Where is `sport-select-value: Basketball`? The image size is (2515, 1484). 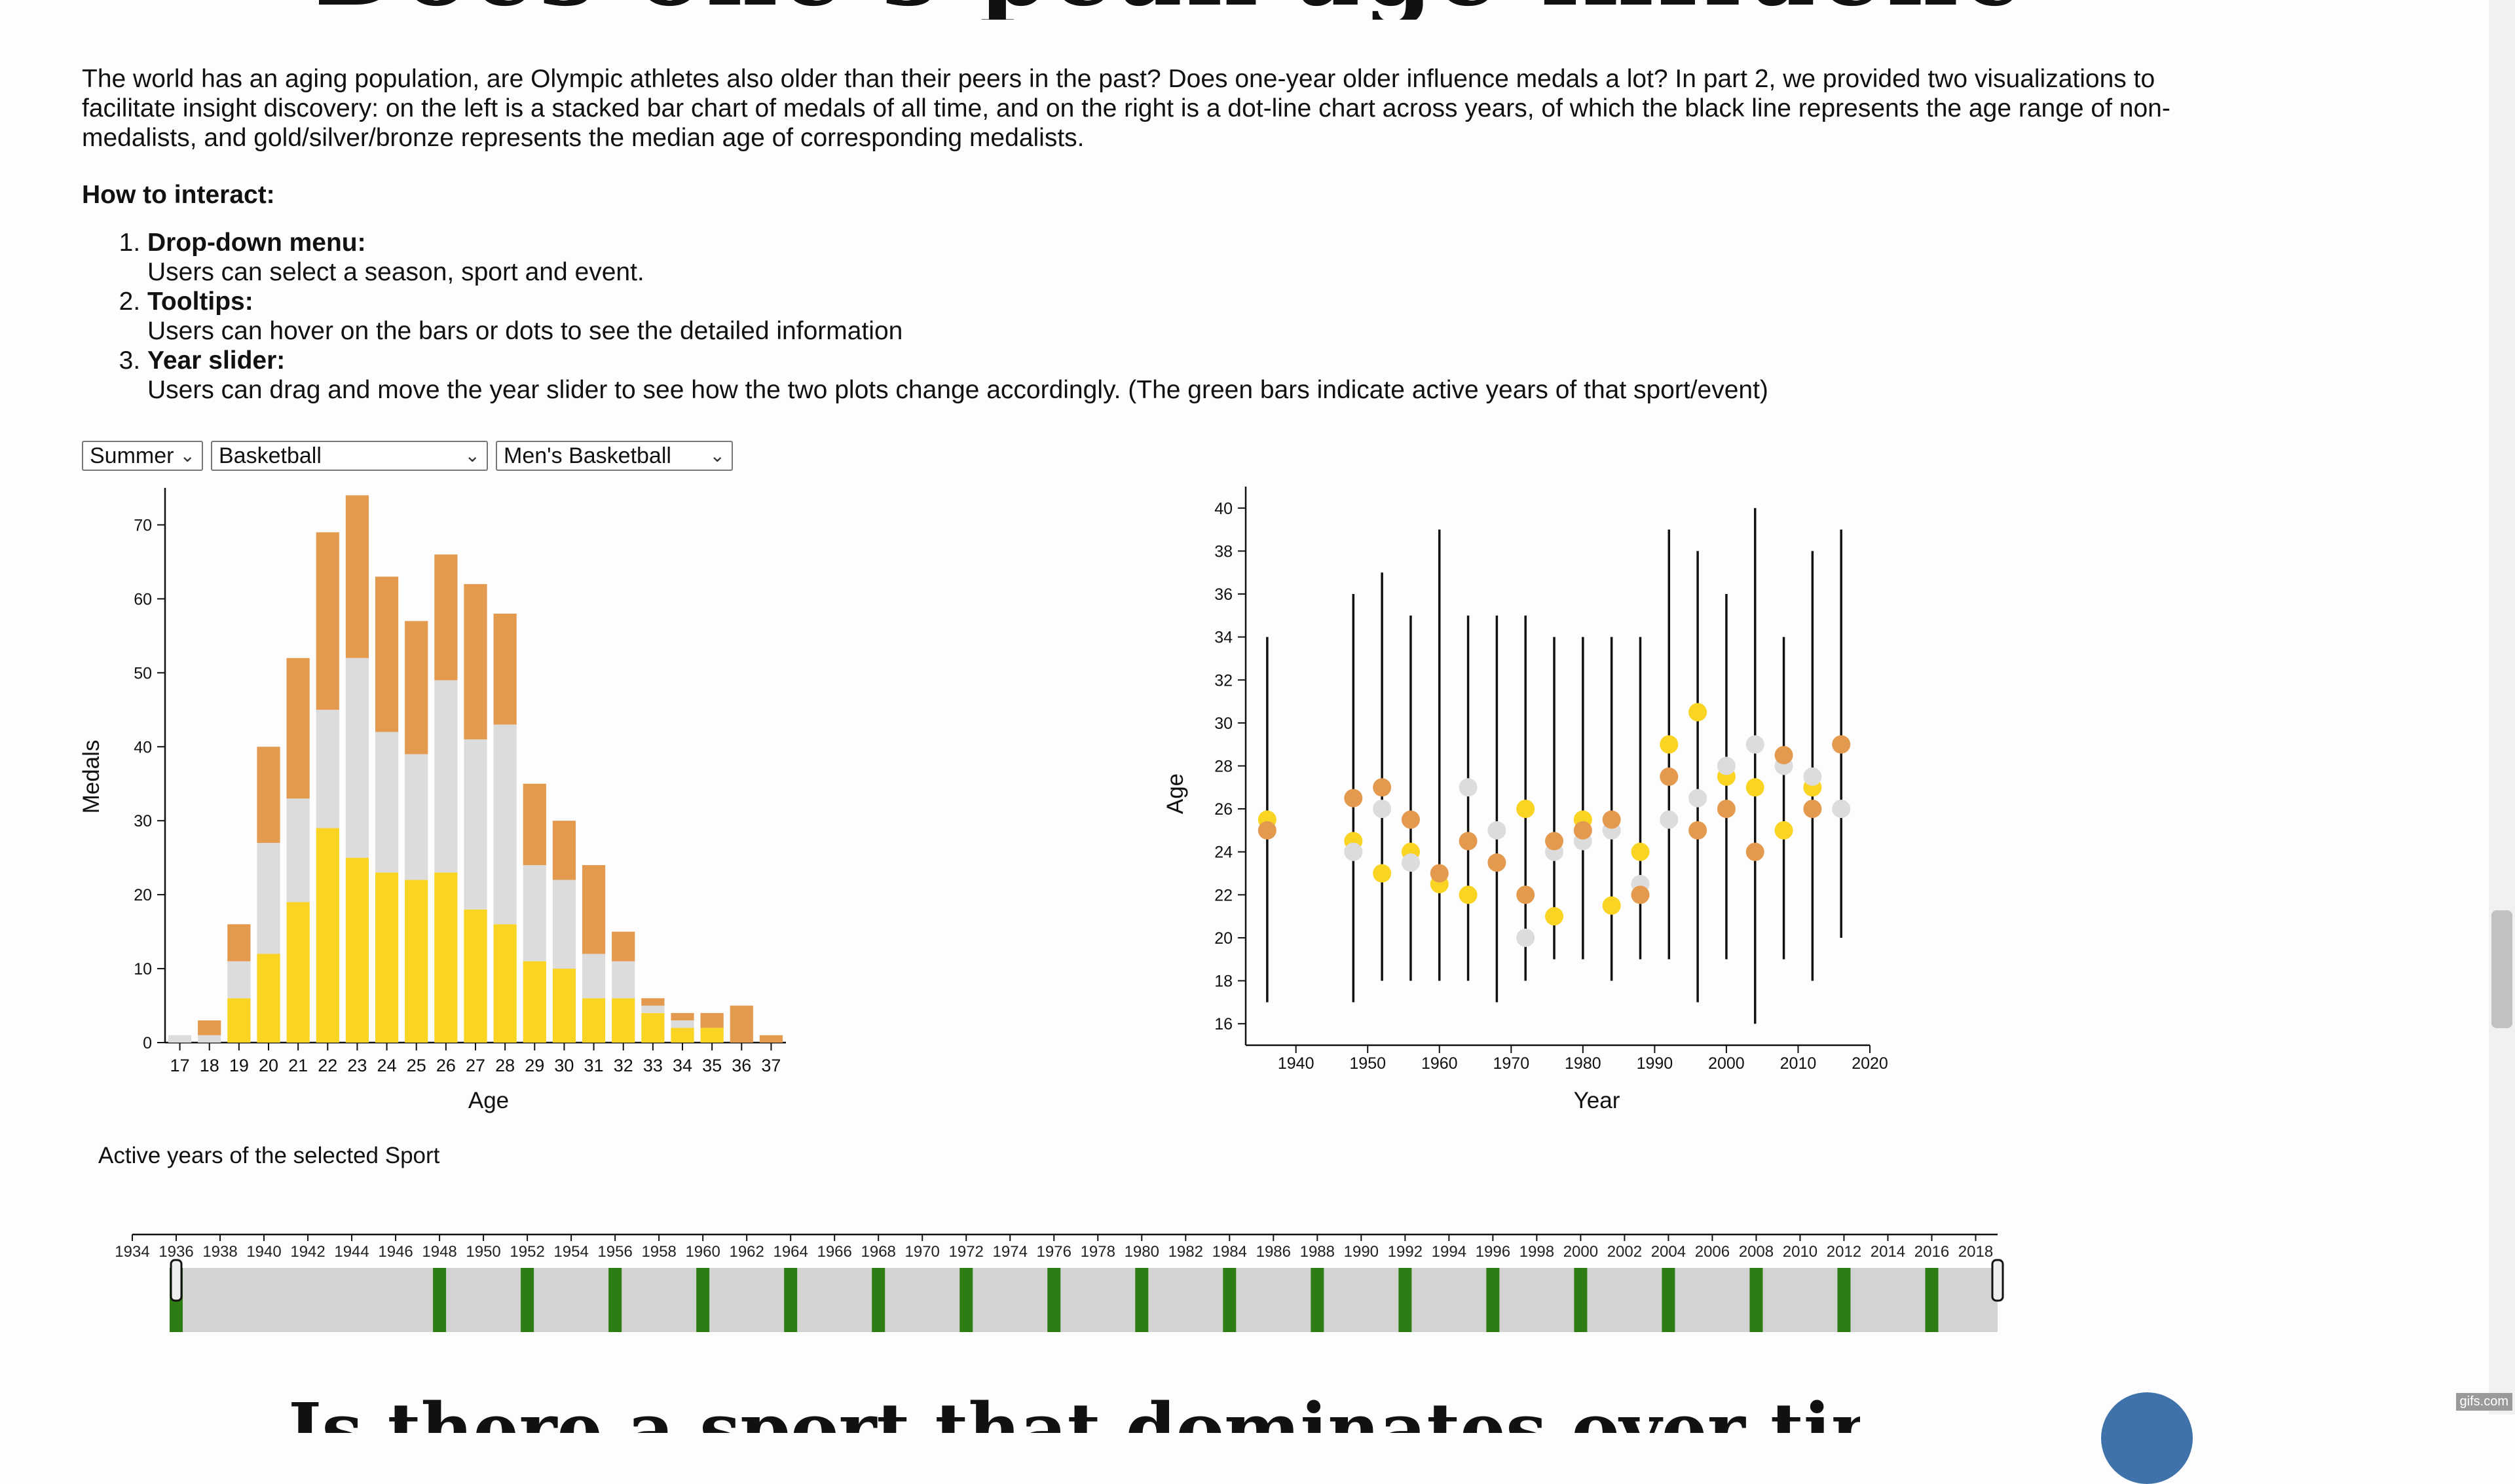 sport-select-value: Basketball is located at coordinates (270, 455).